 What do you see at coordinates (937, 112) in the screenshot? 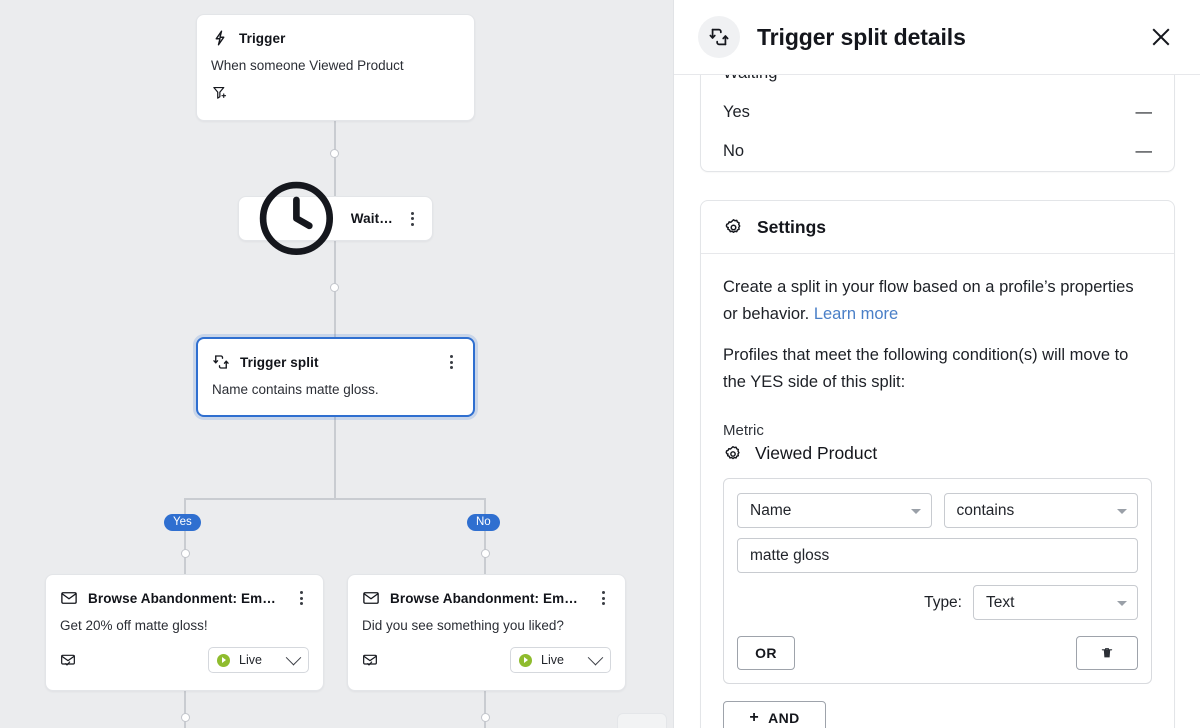
I see `stat-row-yes: Yes —` at bounding box center [937, 112].